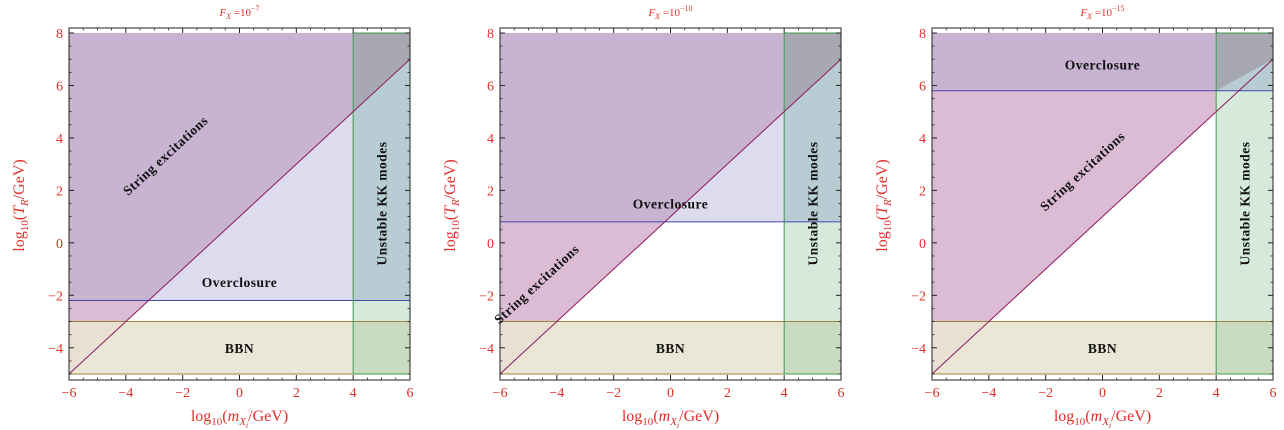 The image size is (1284, 430). Describe the element at coordinates (381, 72) in the screenshot. I see `kk-string-overlap` at that location.